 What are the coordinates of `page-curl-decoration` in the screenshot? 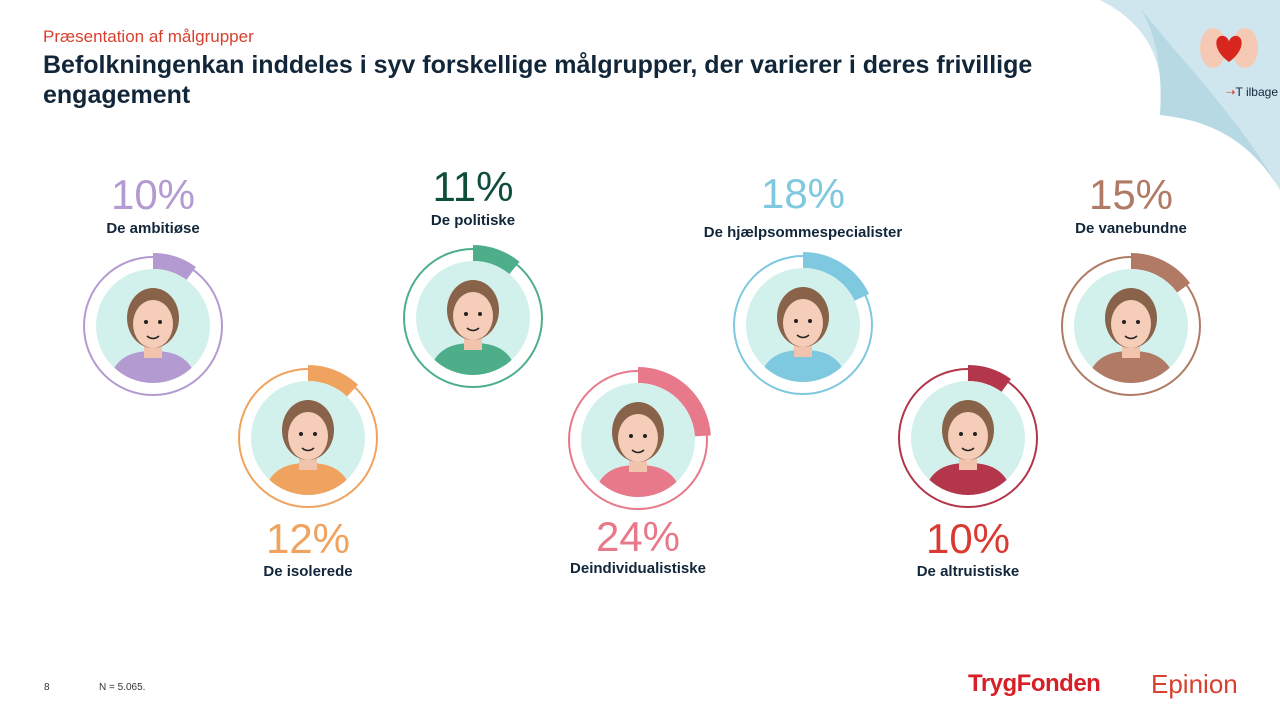 It's located at (1190, 95).